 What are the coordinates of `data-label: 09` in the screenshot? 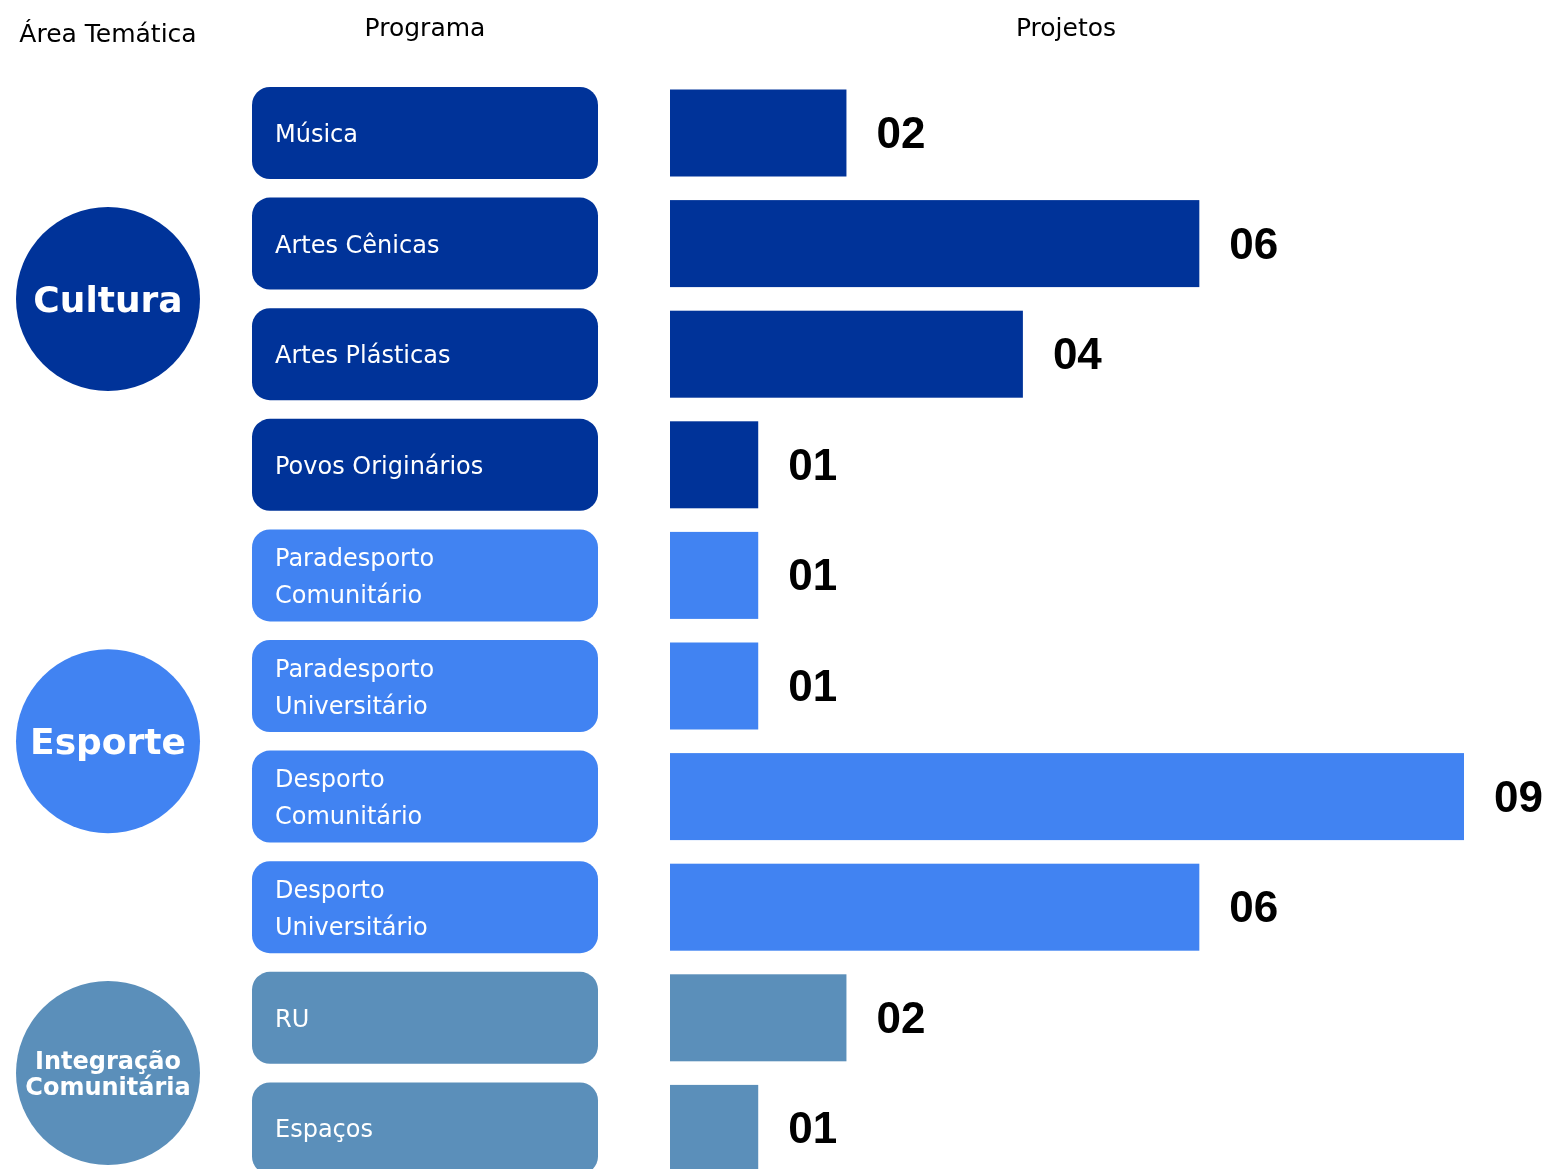 It's located at (1518, 796).